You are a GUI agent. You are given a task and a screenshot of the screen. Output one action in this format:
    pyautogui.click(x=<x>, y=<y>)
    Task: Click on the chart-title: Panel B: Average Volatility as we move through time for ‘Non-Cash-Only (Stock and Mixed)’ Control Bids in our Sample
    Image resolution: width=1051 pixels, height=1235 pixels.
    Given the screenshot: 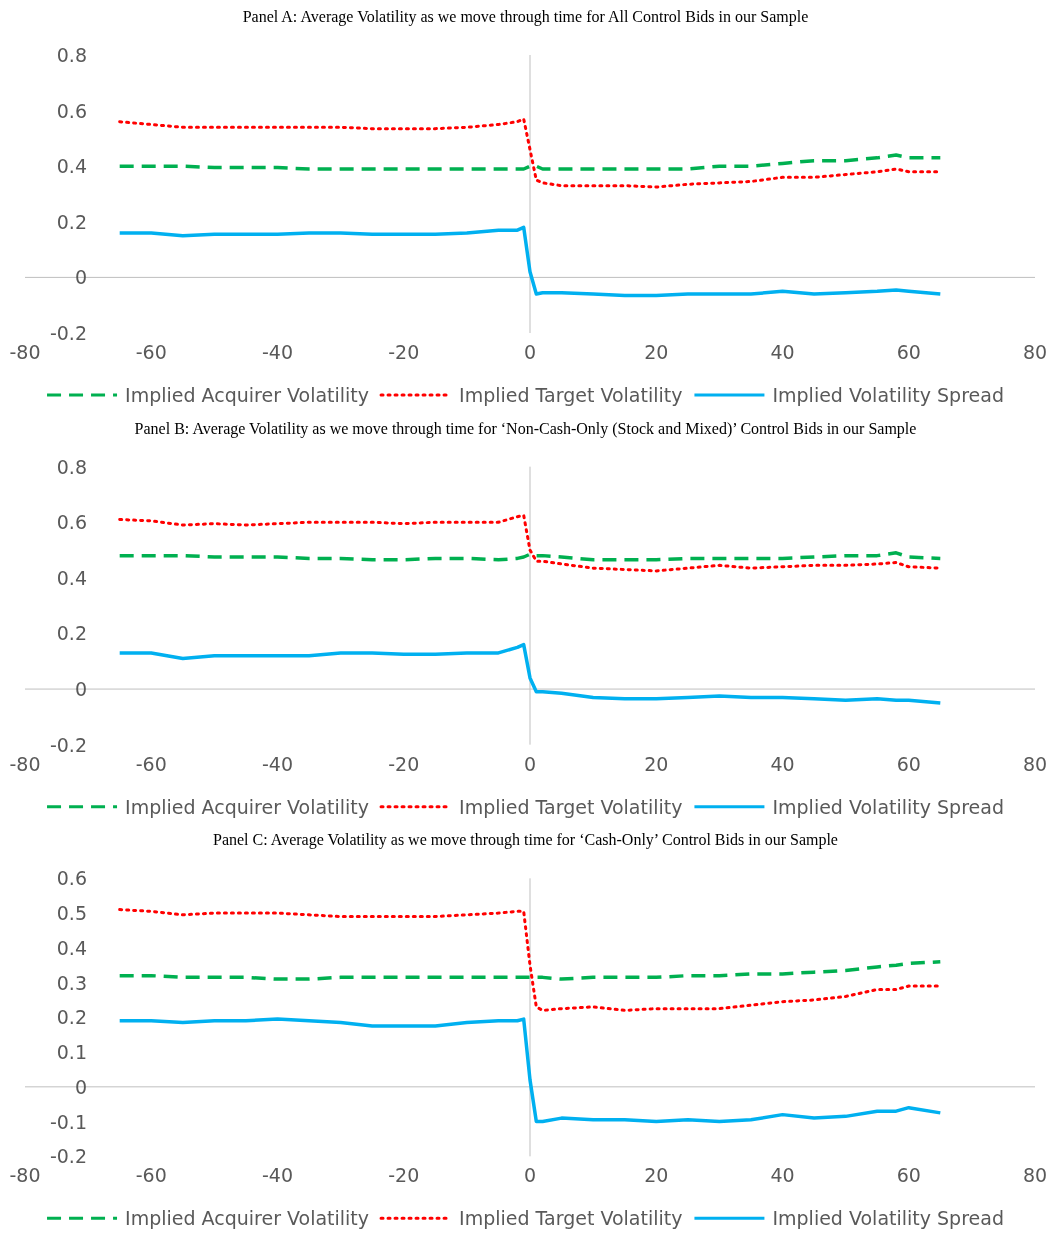 What is the action you would take?
    pyautogui.click(x=525, y=428)
    